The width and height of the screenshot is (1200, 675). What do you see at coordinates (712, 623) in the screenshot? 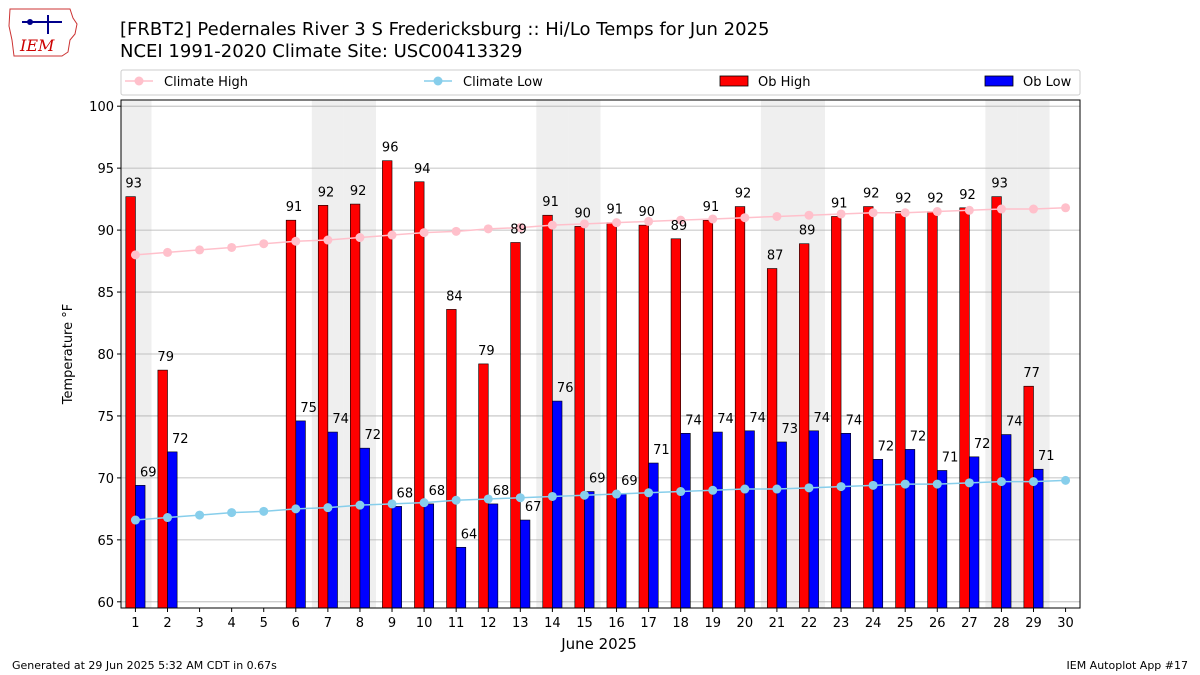
I see `x-tick-label: 19` at bounding box center [712, 623].